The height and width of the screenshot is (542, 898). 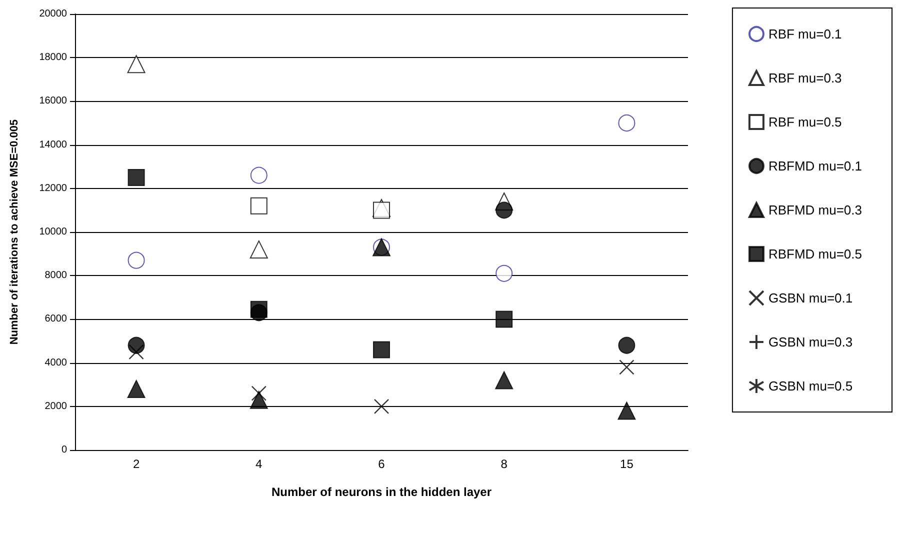 I want to click on x-tick-label: 15, so click(x=627, y=464).